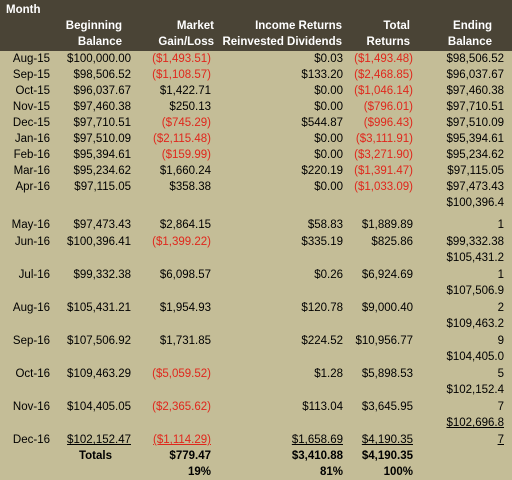 This screenshot has width=512, height=480. What do you see at coordinates (500, 407) in the screenshot?
I see `row-ending-balance: 7` at bounding box center [500, 407].